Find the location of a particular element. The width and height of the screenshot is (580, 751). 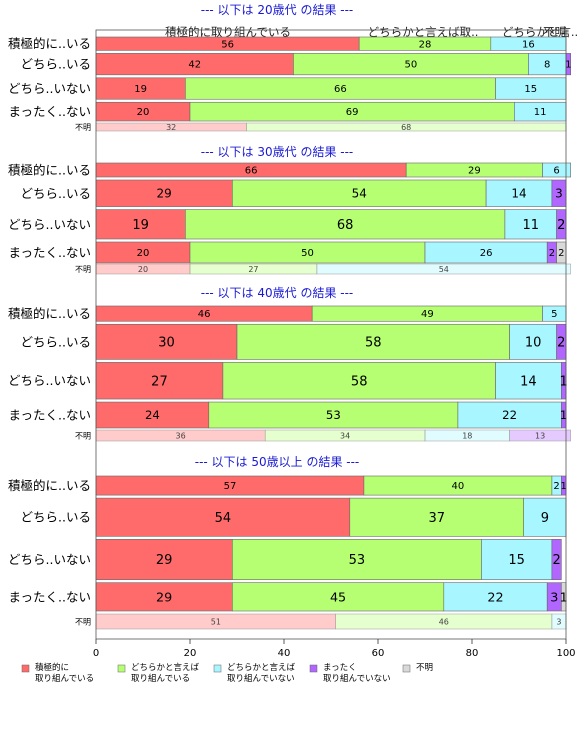

x-tick-label: 0 is located at coordinates (96, 653).